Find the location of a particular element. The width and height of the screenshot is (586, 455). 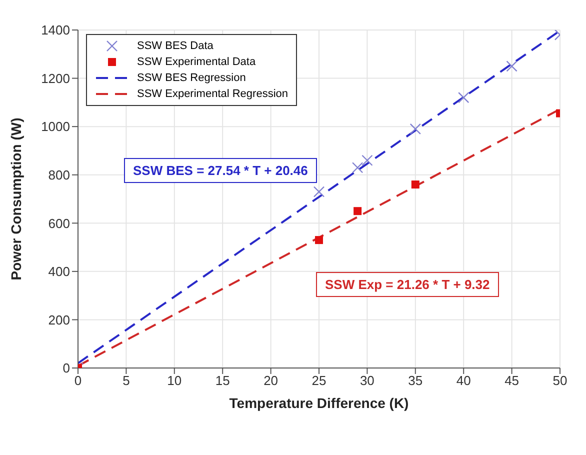

y-tick-label: 600 is located at coordinates (59, 223).